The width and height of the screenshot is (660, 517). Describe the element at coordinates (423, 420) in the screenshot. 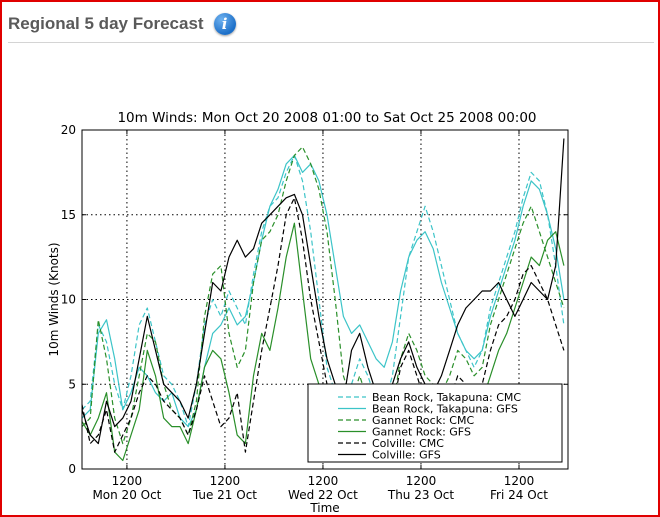

I see `legend-label: Gannet Rock: CMC` at that location.